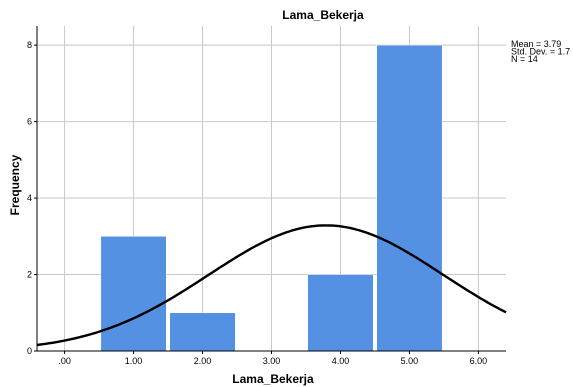 This screenshot has height=387, width=573. Describe the element at coordinates (29, 351) in the screenshot. I see `y-tick-label-0: 0` at that location.